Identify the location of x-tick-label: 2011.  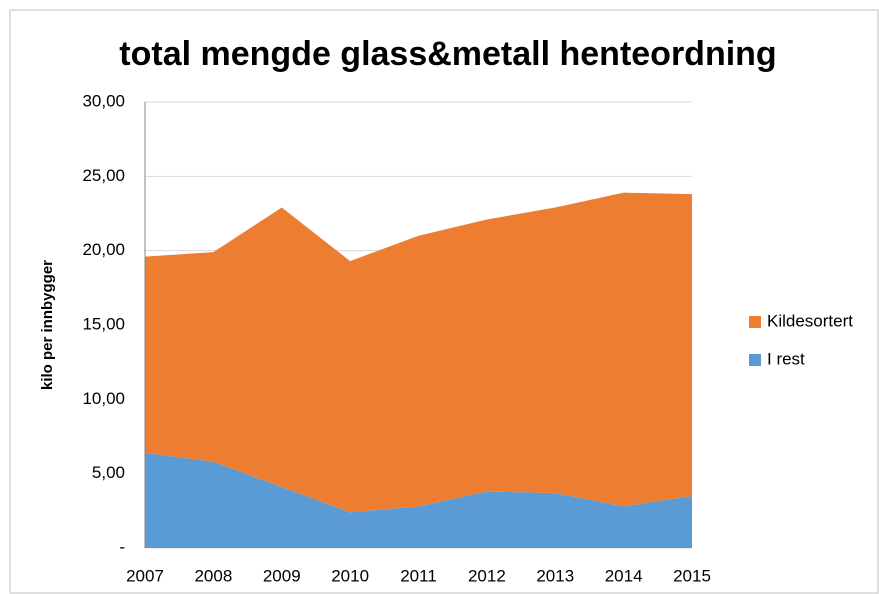
(418, 575).